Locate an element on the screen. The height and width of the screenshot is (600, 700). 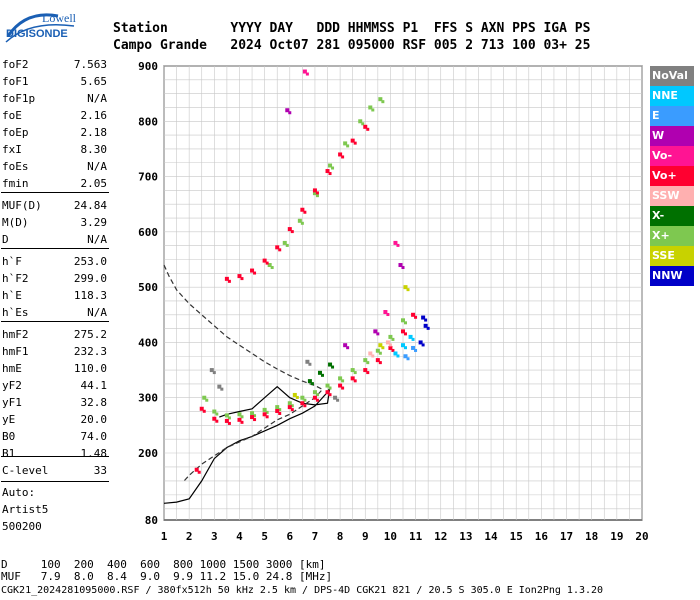
x-tick-label: 19 is located at coordinates (616, 536).